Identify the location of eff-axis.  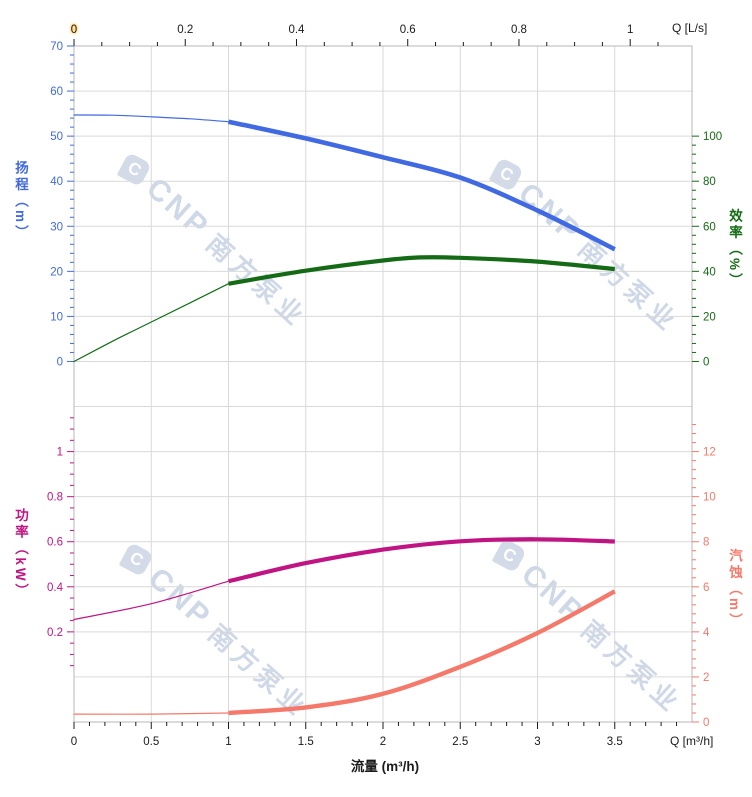
(695, 248).